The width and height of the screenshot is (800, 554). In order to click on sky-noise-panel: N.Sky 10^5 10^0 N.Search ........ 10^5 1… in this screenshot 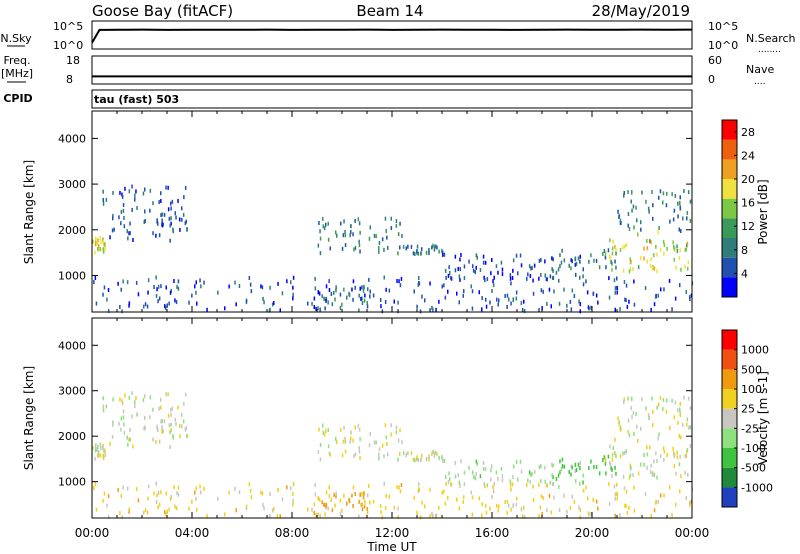, I will do `click(397, 37)`.